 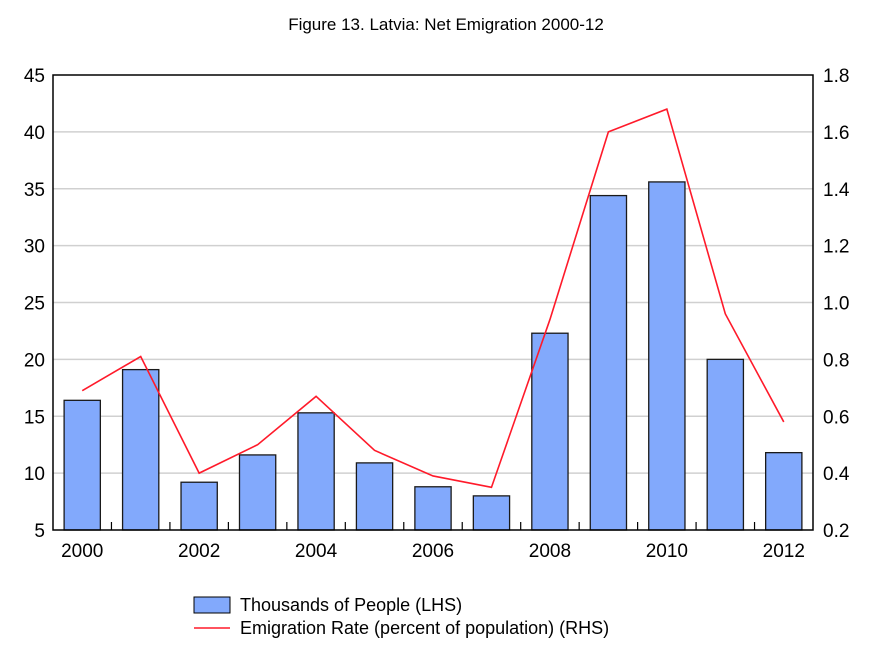 I want to click on bar-2008, so click(x=550, y=431).